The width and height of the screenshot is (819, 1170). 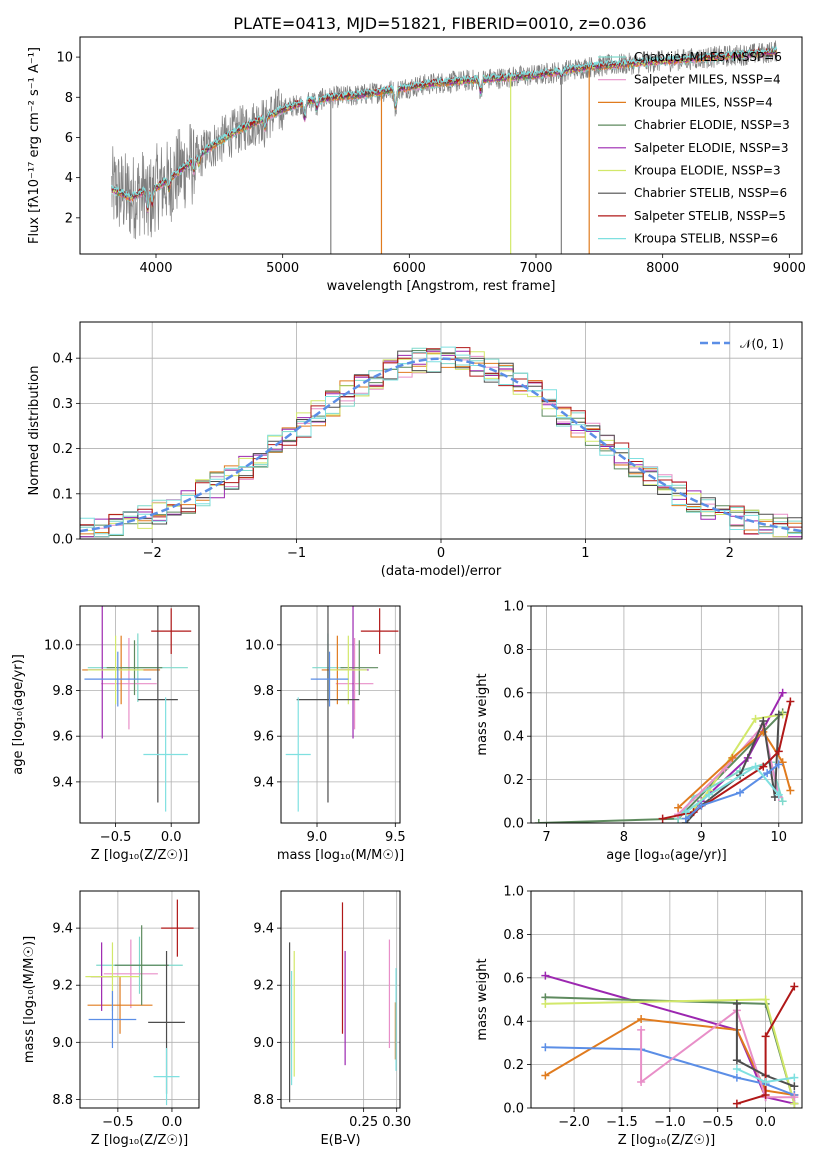 What do you see at coordinates (441, 553) in the screenshot?
I see `x-tick-label: 0` at bounding box center [441, 553].